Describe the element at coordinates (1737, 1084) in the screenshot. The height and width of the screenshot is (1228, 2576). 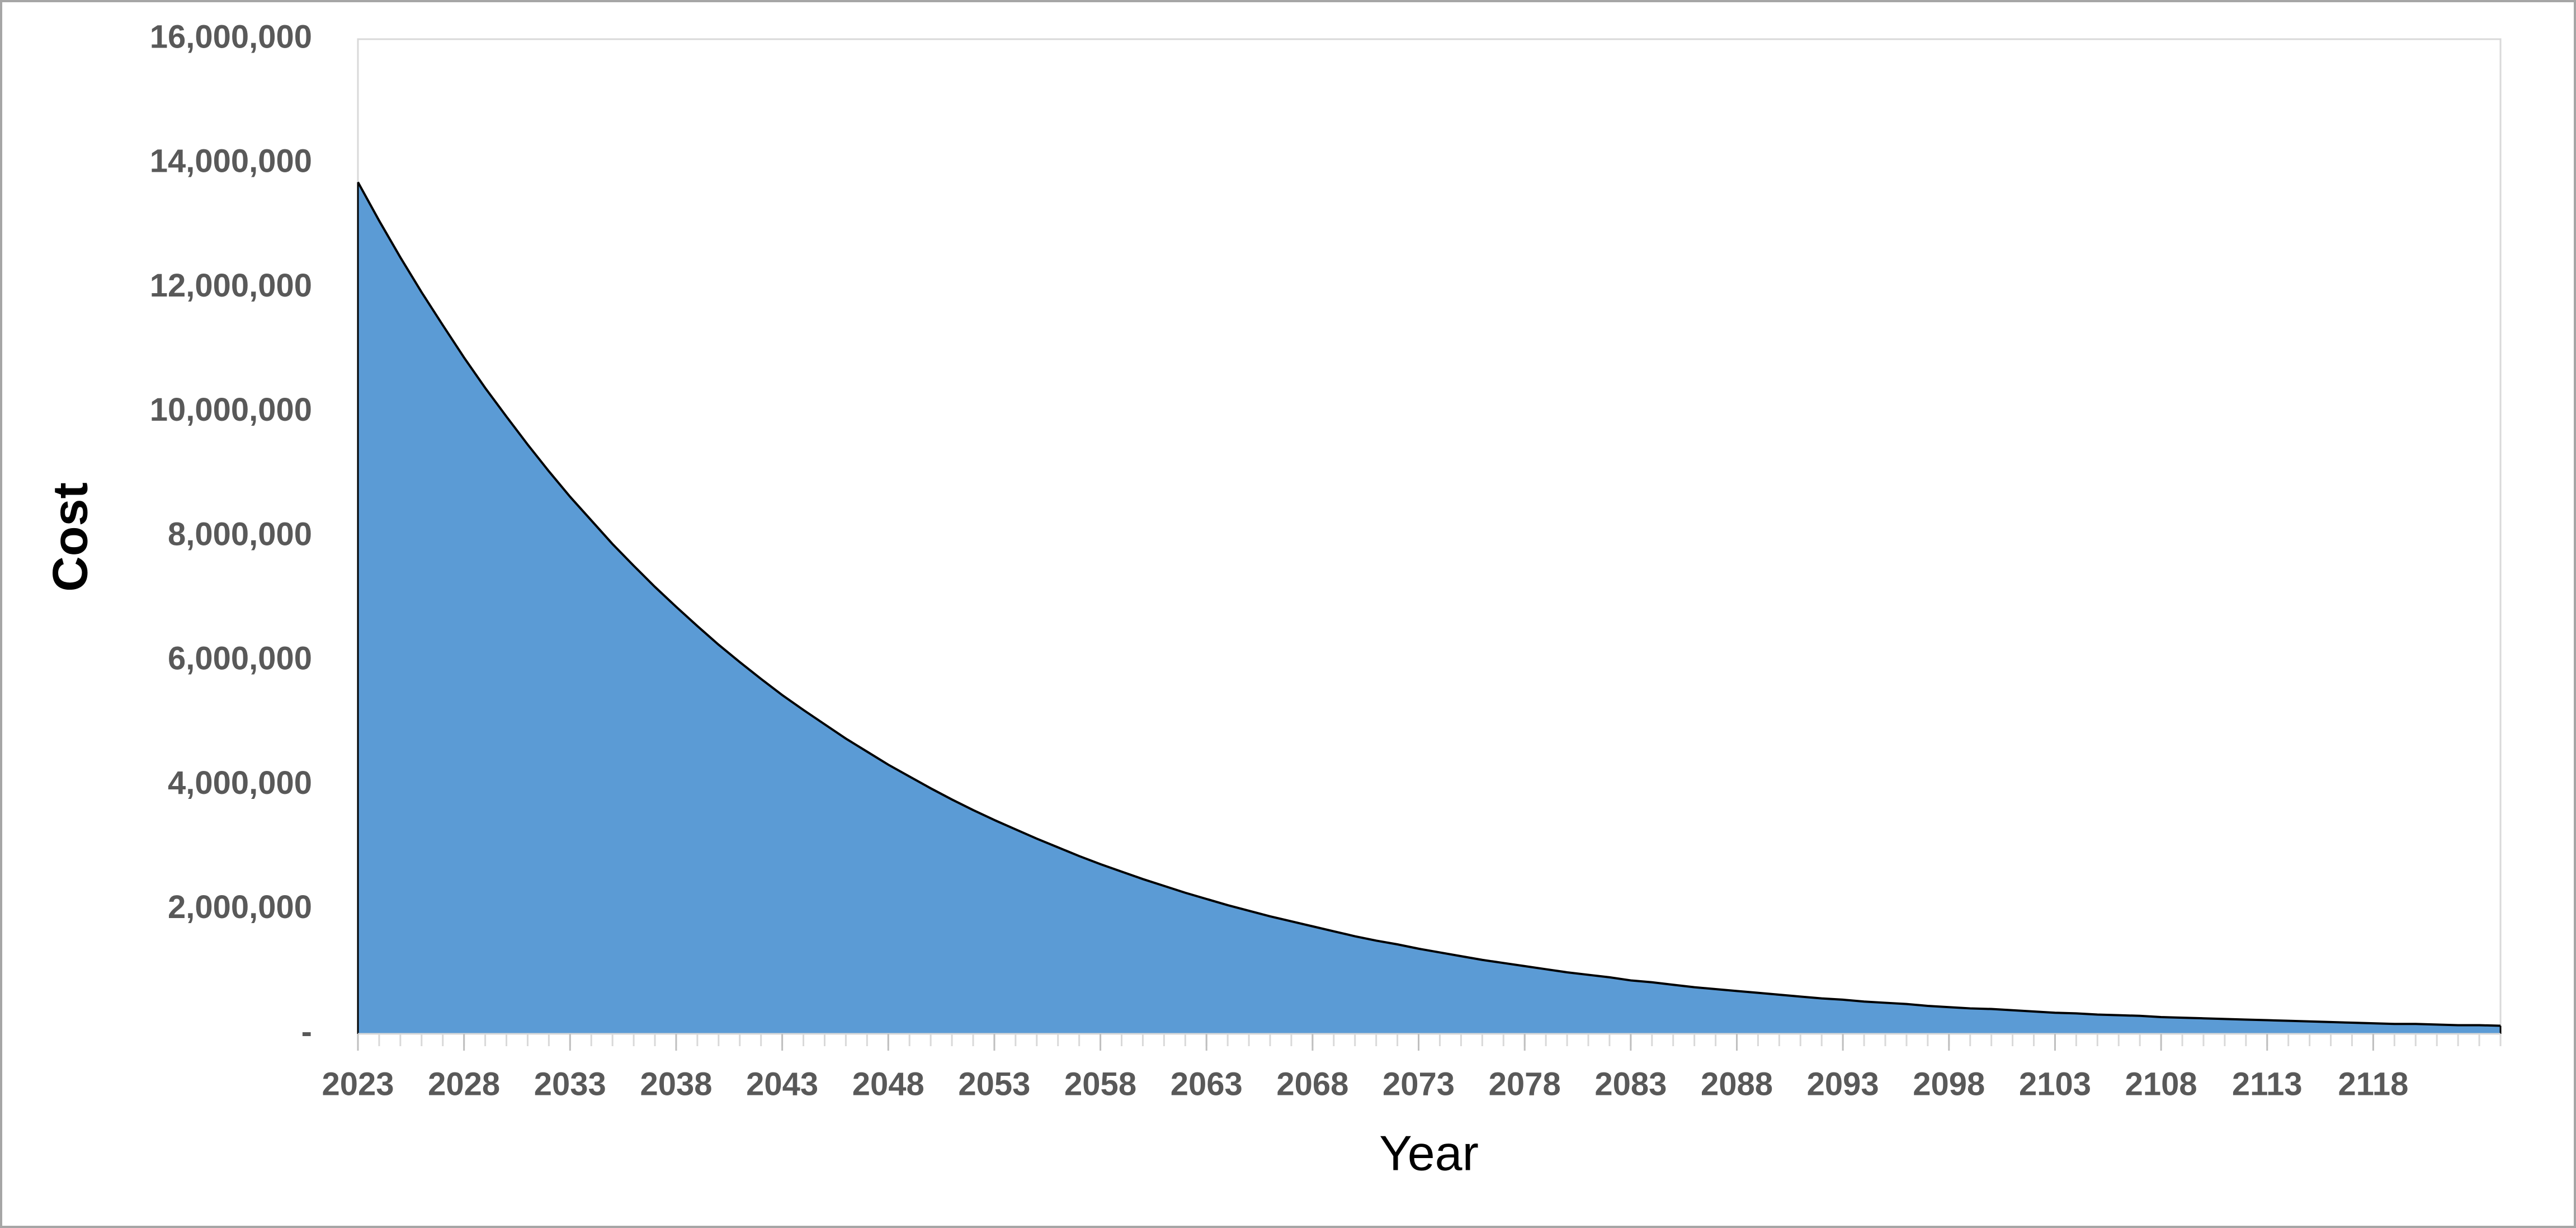
I see `x-tick-label: 2088` at that location.